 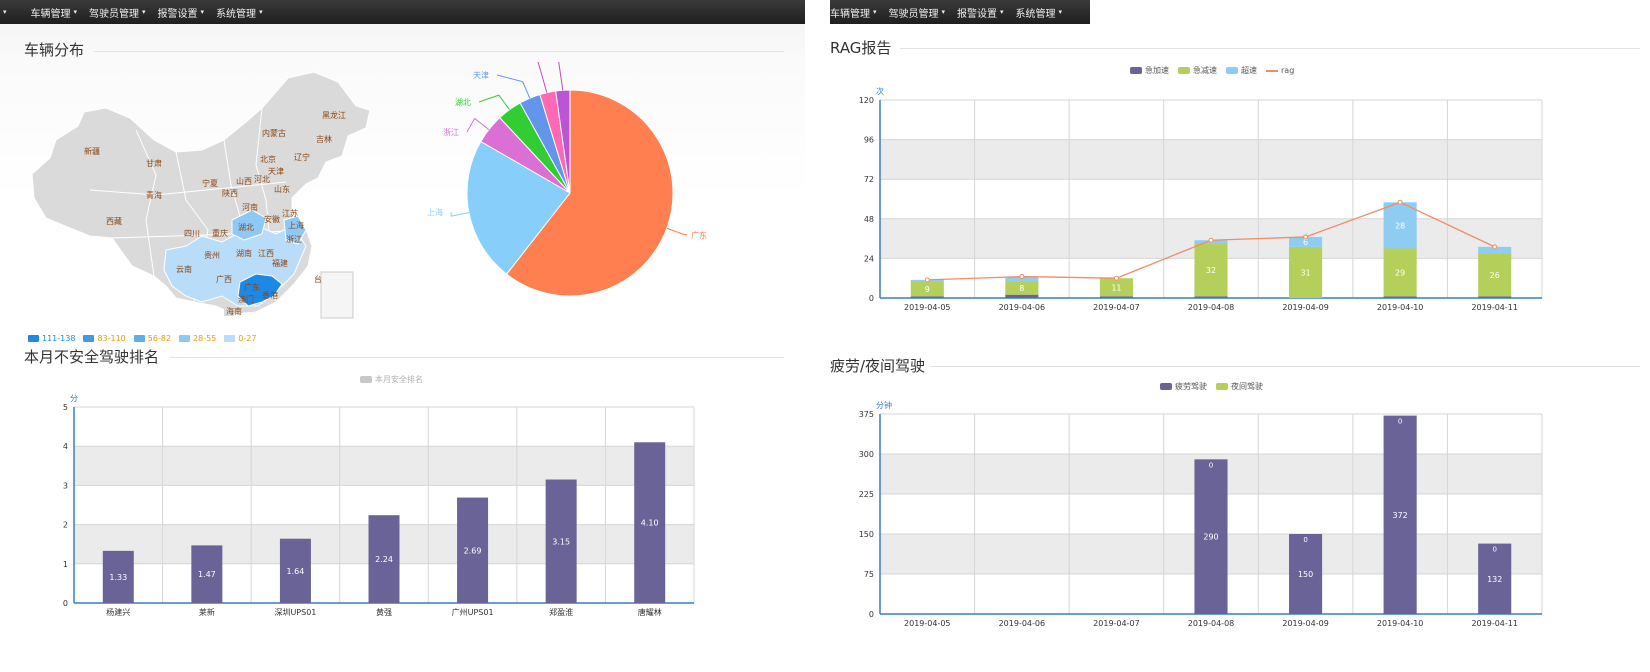 I want to click on legend-item: 疲劳驾驶, so click(x=1183, y=386).